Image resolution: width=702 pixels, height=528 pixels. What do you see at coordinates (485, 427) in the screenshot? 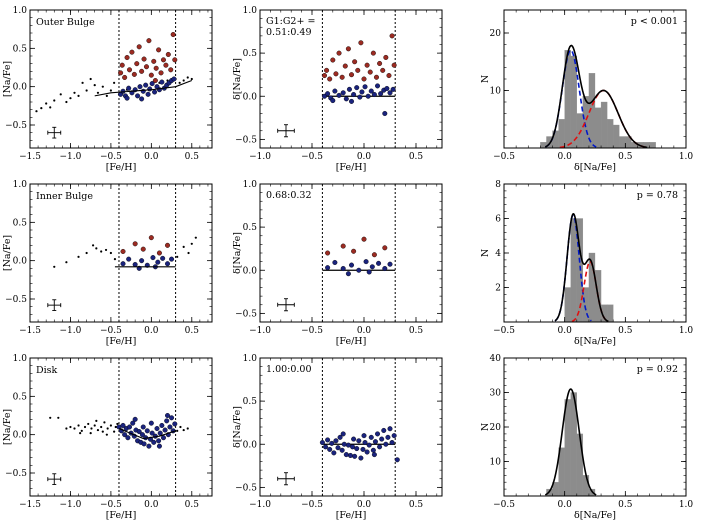
I see `y-axis-title: N` at bounding box center [485, 427].